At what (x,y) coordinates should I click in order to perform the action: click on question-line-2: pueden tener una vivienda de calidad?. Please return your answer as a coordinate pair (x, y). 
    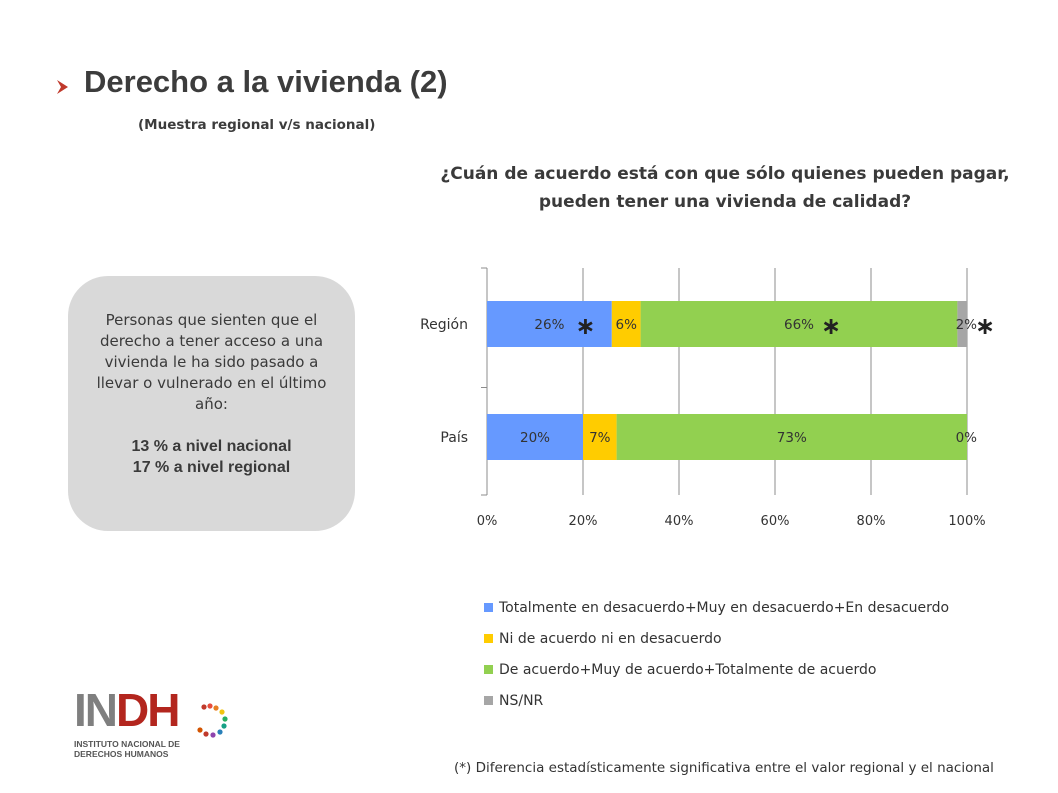
    Looking at the image, I should click on (725, 202).